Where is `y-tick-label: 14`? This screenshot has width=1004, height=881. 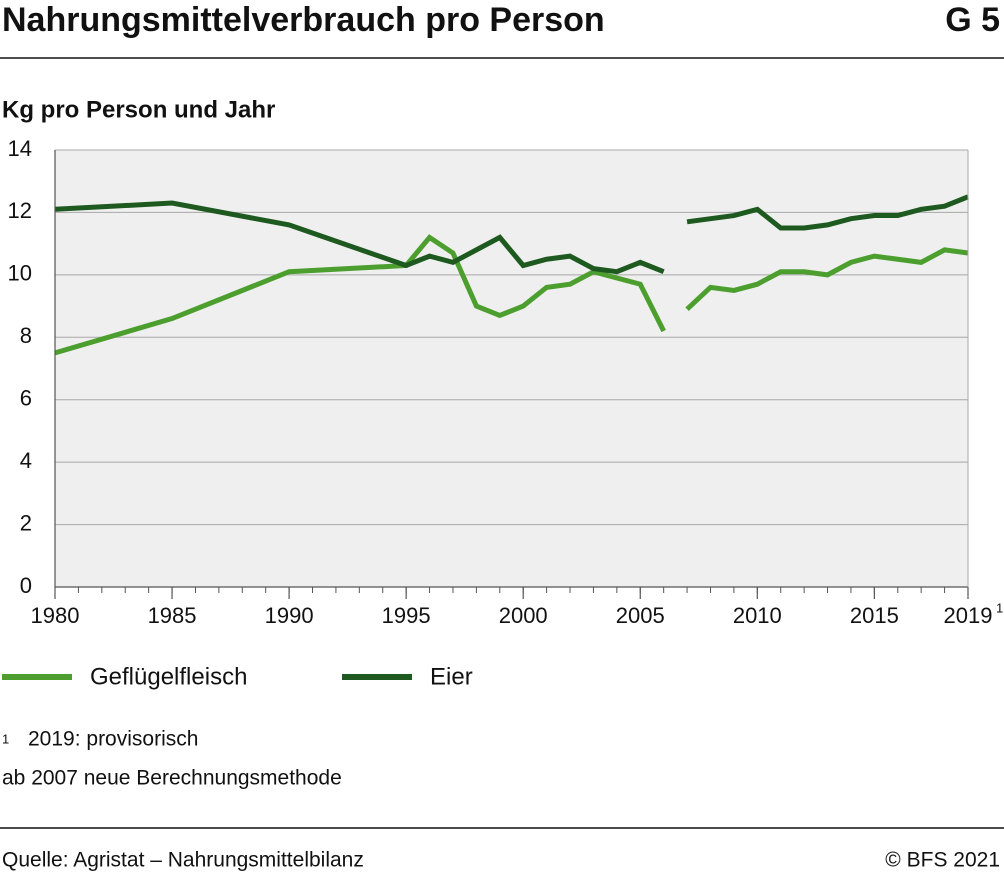
y-tick-label: 14 is located at coordinates (20, 148).